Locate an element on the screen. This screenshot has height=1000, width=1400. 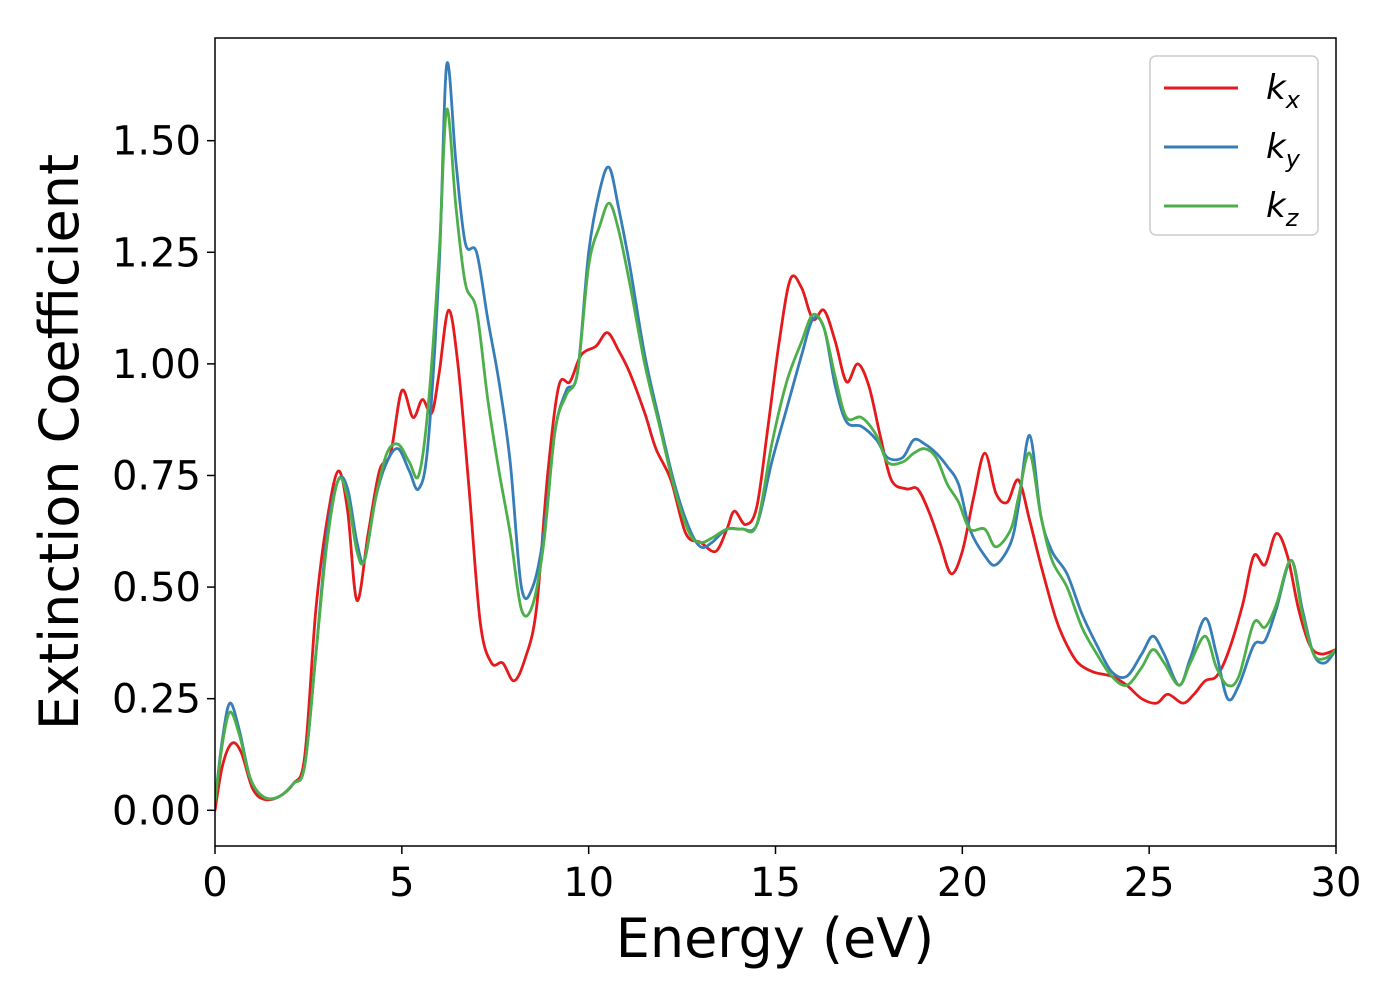
y-tick-label: 0.25 is located at coordinates (156, 700).